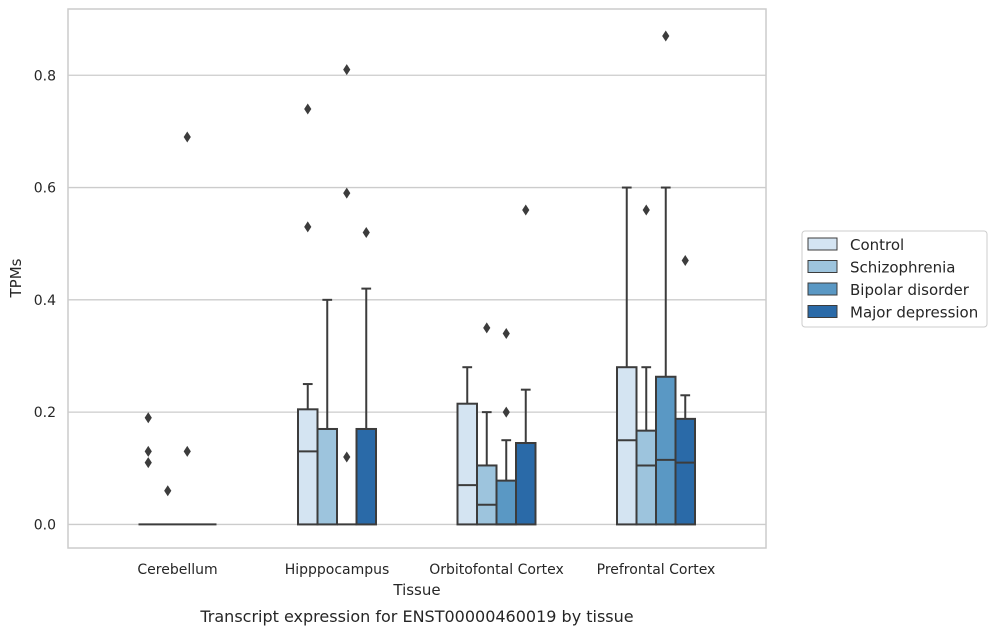 The width and height of the screenshot is (997, 634). What do you see at coordinates (910, 290) in the screenshot?
I see `legend-label: Bipolar disorder` at bounding box center [910, 290].